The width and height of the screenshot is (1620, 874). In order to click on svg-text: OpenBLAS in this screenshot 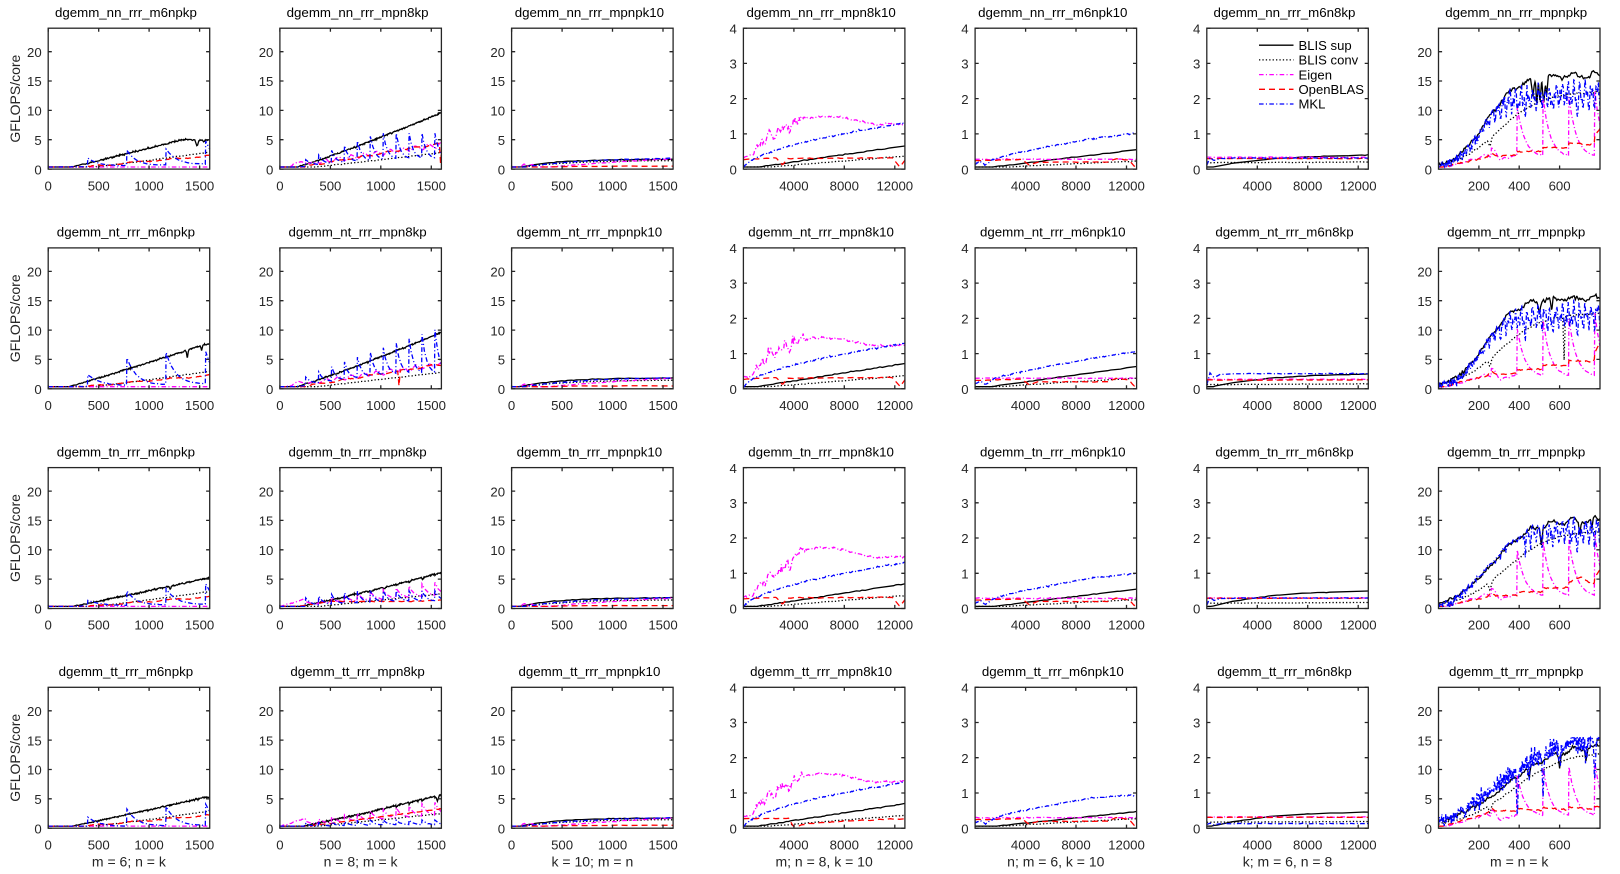, I will do `click(1332, 89)`.